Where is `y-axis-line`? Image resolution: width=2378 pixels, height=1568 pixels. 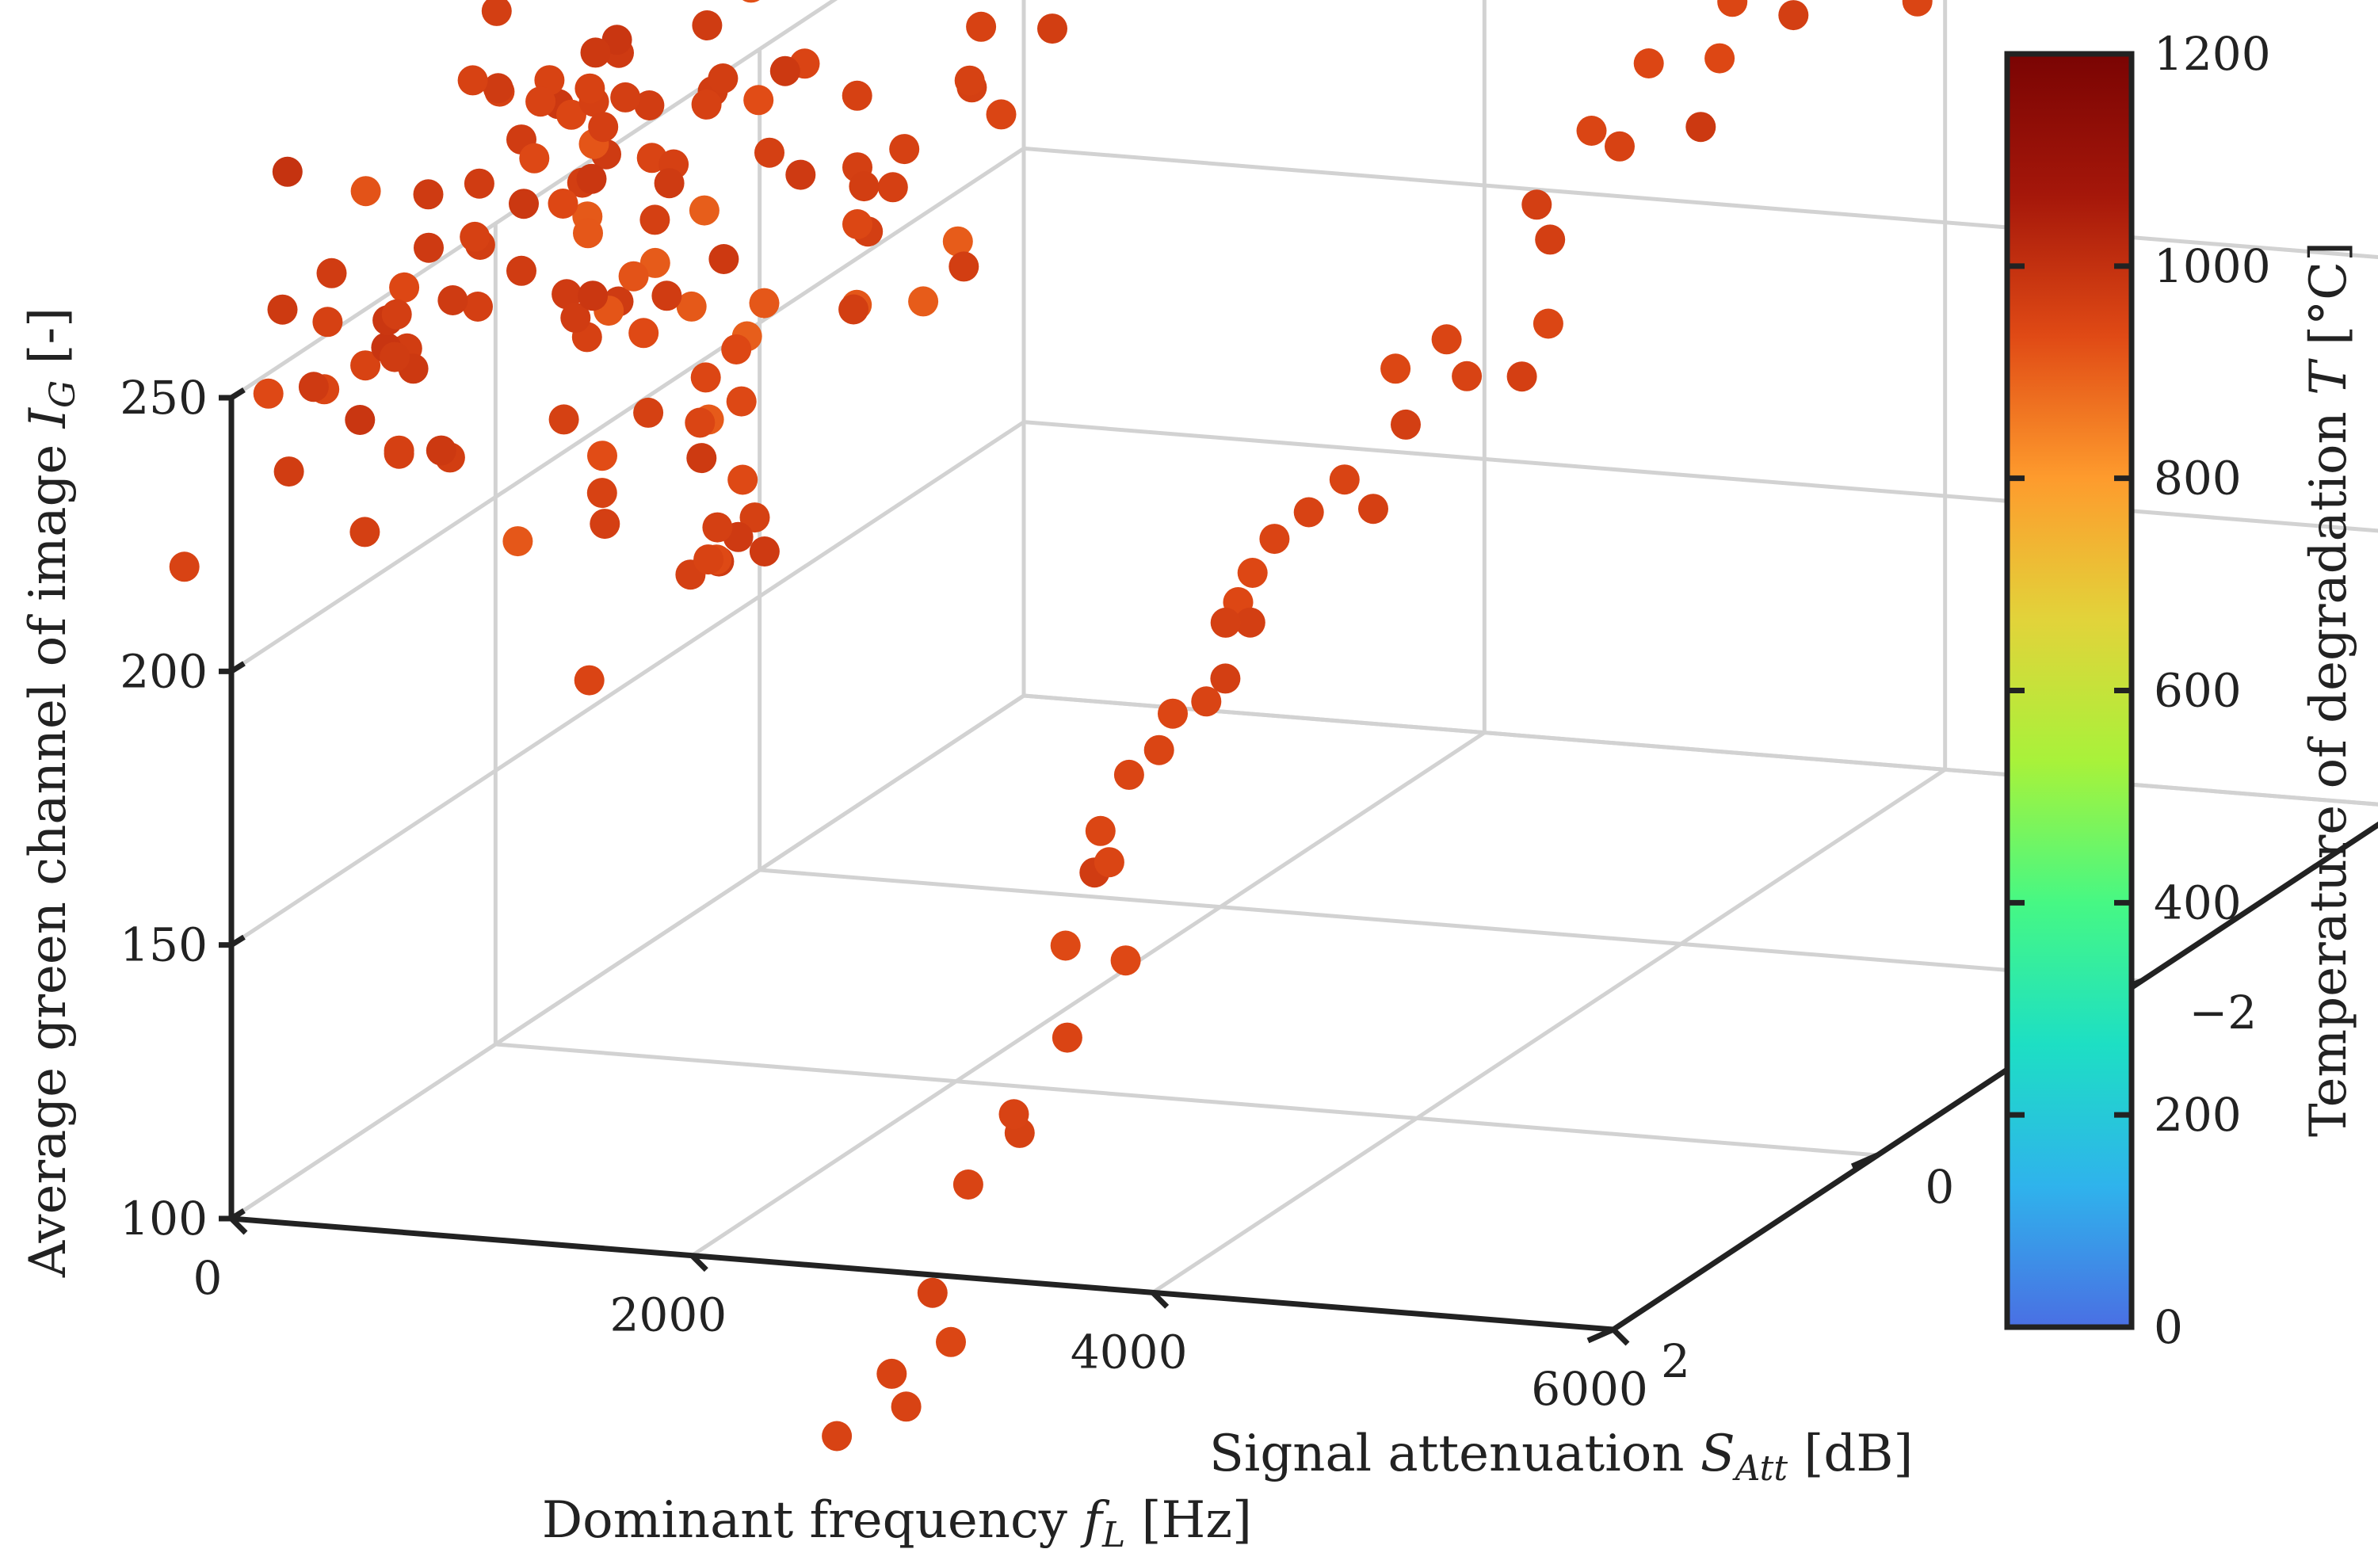
y-axis-line is located at coordinates (1995, 1076).